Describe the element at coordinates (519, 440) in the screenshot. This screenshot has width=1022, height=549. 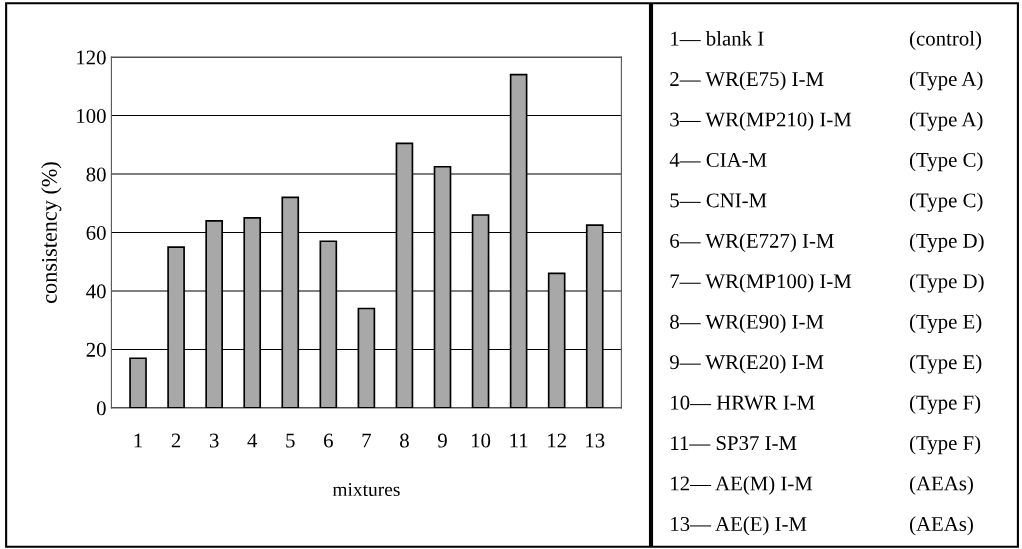
I see `x-tick-label: 11` at that location.